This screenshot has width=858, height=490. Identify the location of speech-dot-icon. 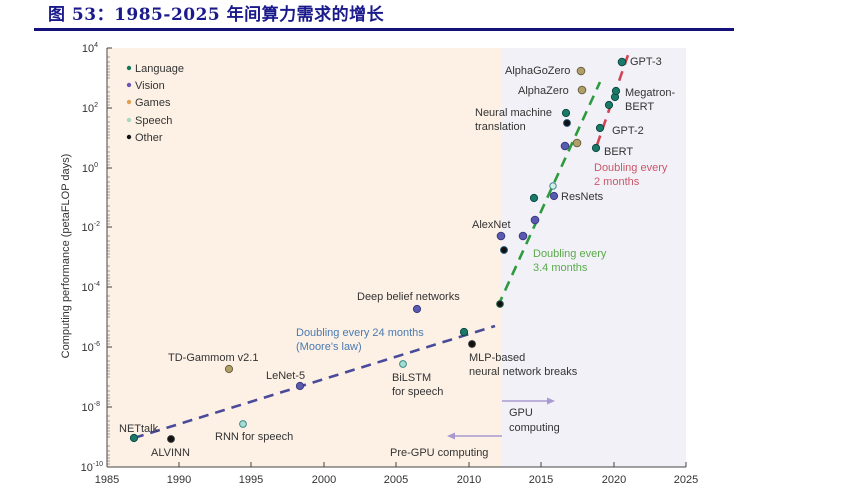
(129, 120).